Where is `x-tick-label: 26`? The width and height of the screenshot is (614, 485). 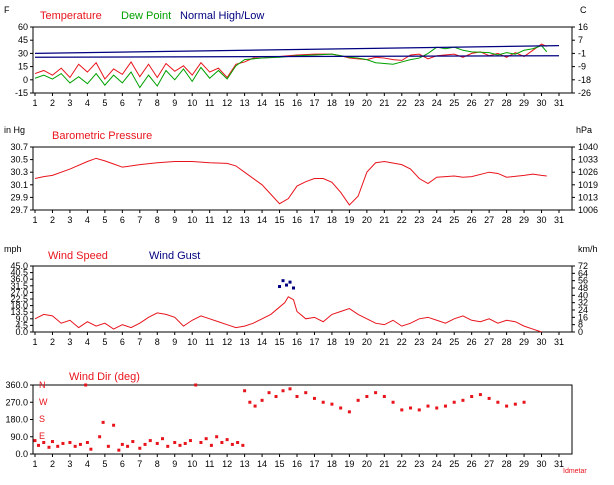
x-tick-label: 26 is located at coordinates (472, 464).